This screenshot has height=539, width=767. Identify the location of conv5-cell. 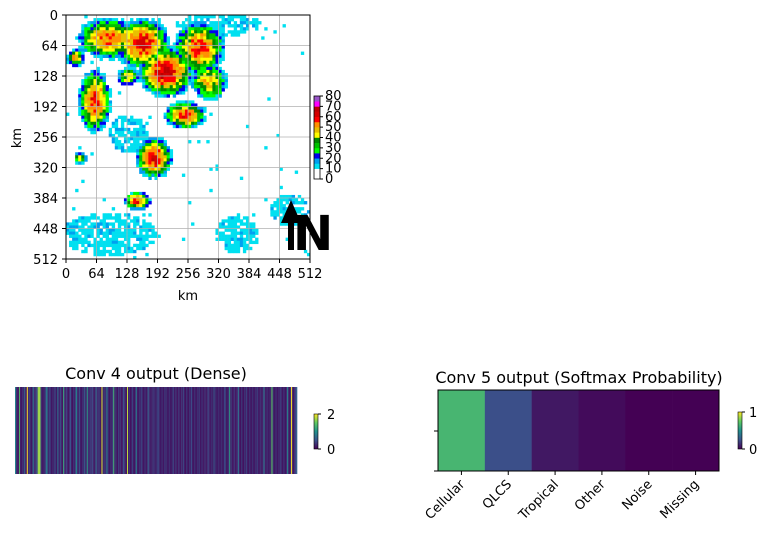
(649, 430).